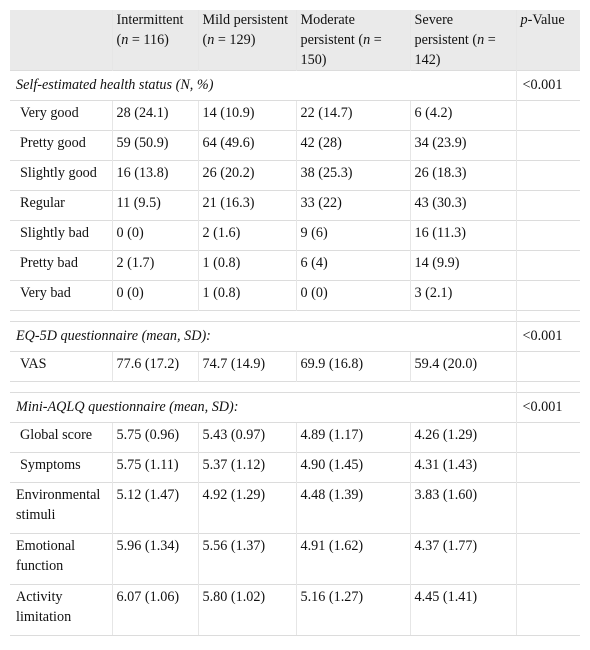  I want to click on value-cell: 4.92 (1.29), so click(246, 508).